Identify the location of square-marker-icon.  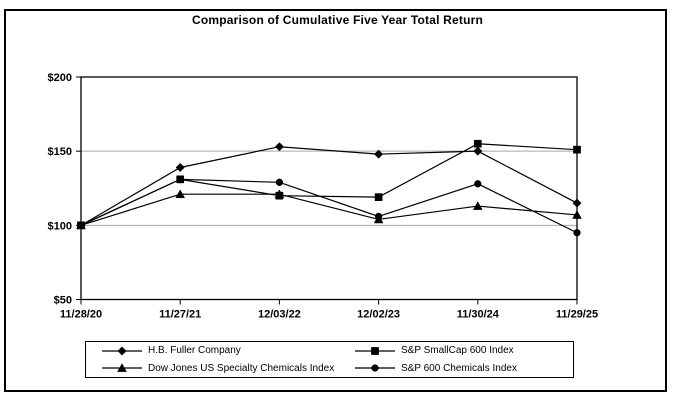
(375, 350).